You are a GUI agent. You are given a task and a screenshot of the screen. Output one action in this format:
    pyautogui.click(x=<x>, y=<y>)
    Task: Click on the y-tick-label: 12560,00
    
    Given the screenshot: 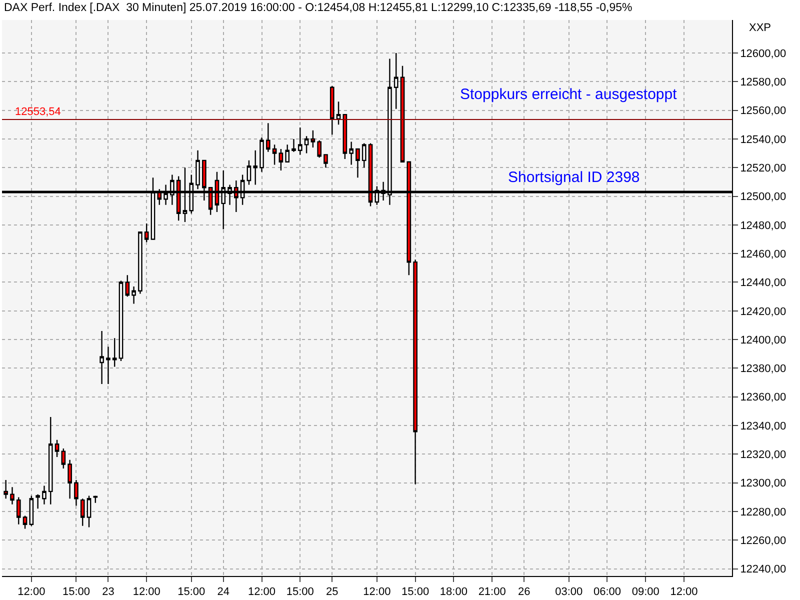 What is the action you would take?
    pyautogui.click(x=763, y=111)
    